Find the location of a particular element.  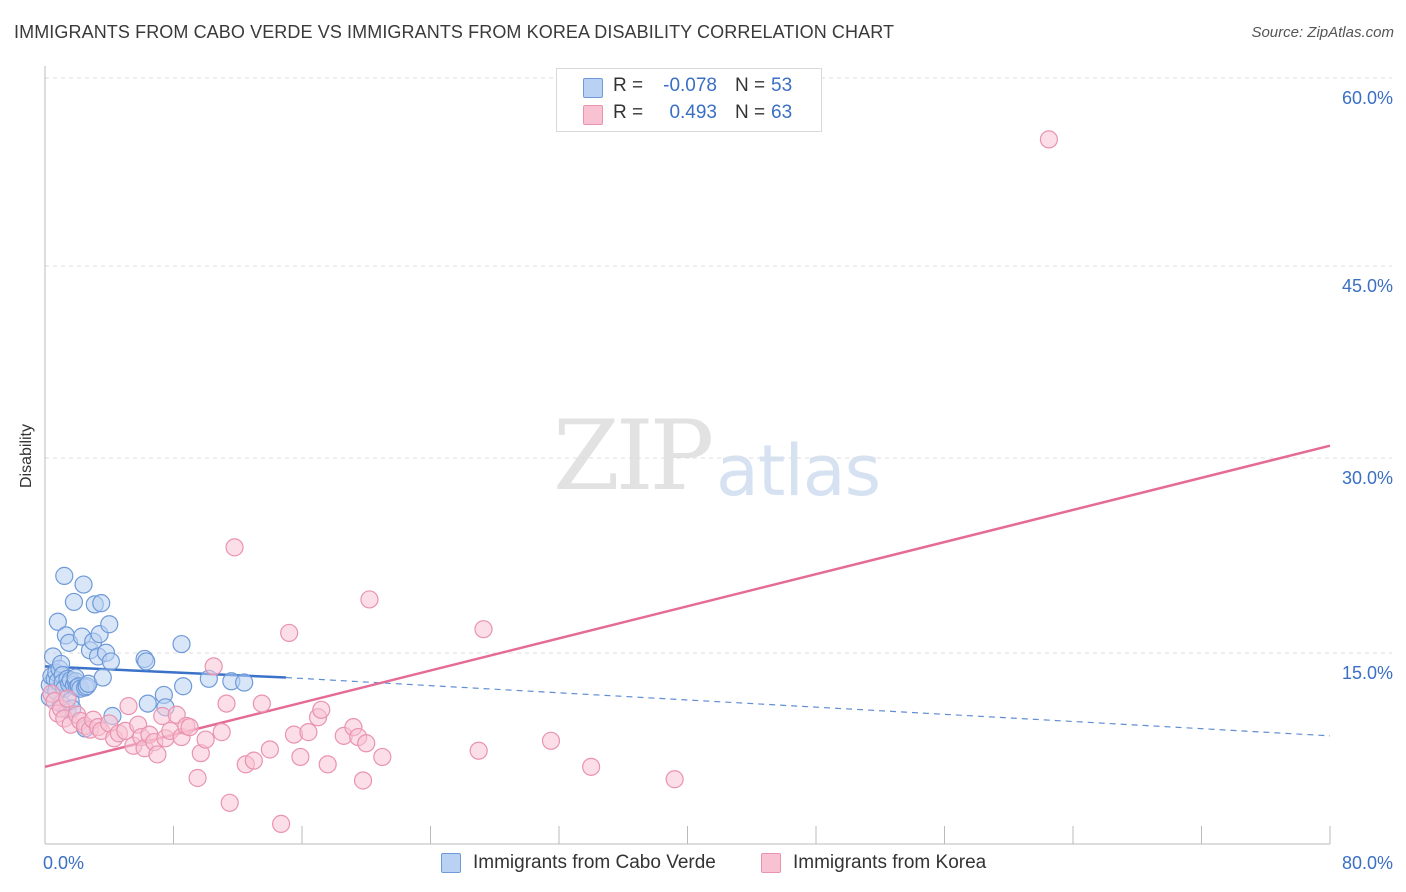

legend-label: Immigrants from Cabo Verde is located at coordinates (594, 862).